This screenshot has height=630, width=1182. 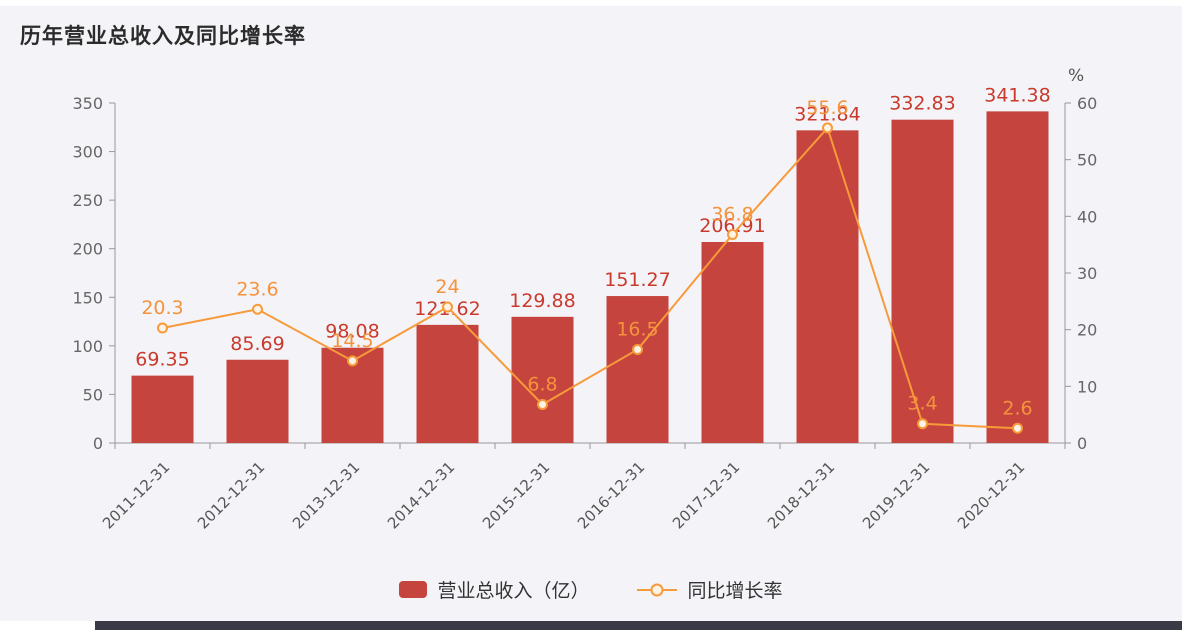 I want to click on revenue-bar-label: 98.08, so click(x=352, y=332).